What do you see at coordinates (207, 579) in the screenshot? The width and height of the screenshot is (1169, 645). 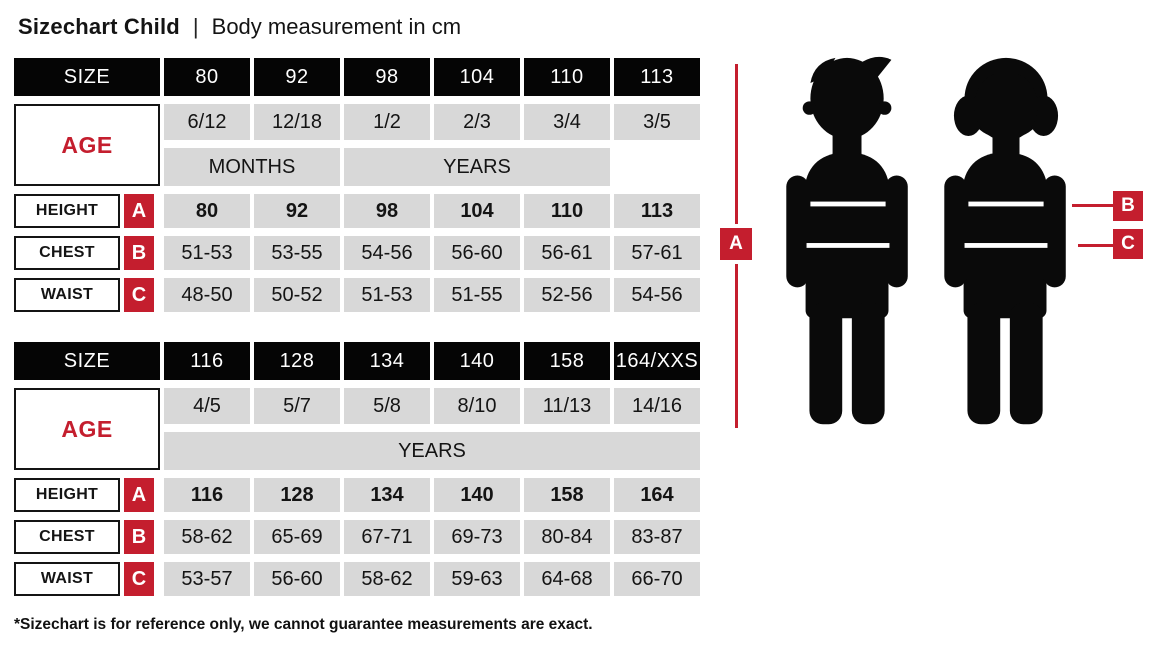 I see `waist-value: 53-57` at bounding box center [207, 579].